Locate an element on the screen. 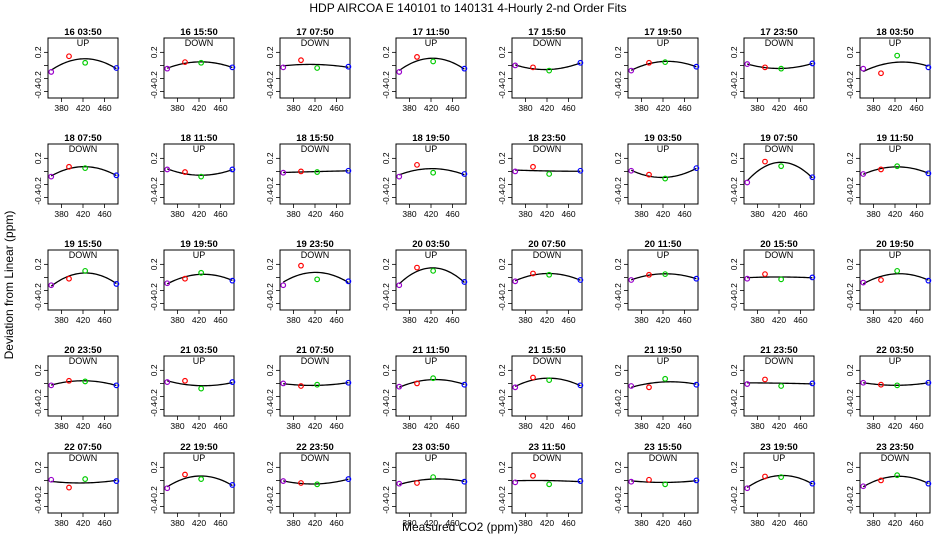 This screenshot has height=540, width=936. panel-title: 18 23:50 is located at coordinates (547, 138).